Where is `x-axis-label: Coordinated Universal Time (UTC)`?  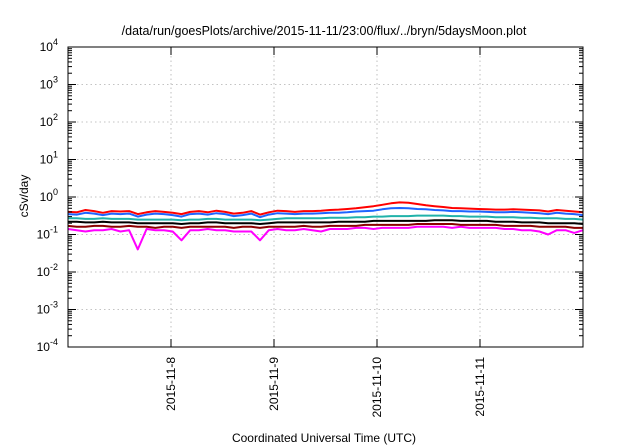
x-axis-label: Coordinated Universal Time (UTC) is located at coordinates (324, 438).